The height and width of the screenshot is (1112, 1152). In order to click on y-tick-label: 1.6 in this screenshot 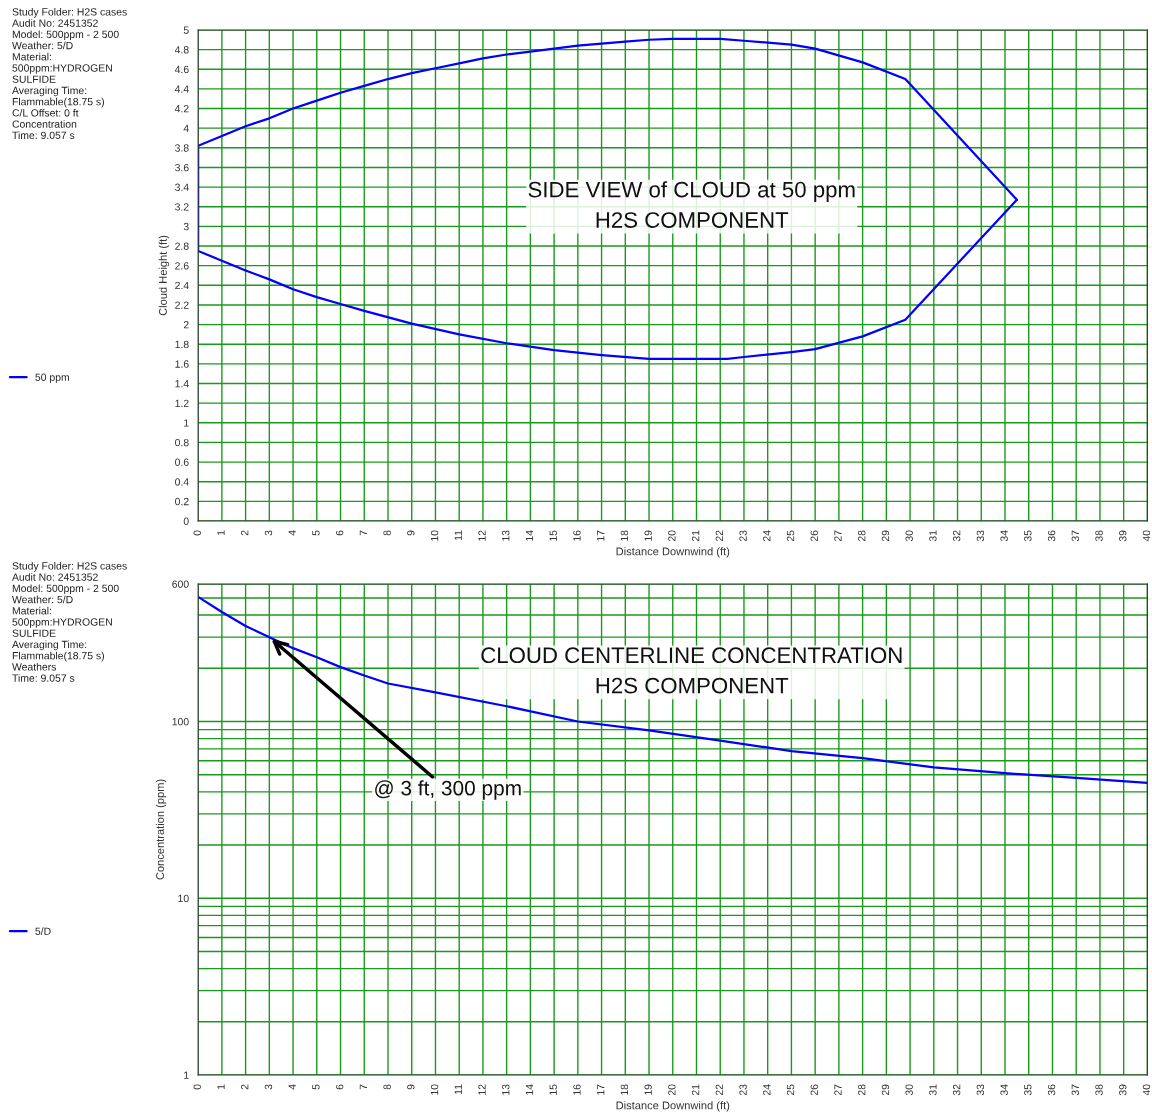, I will do `click(182, 364)`.